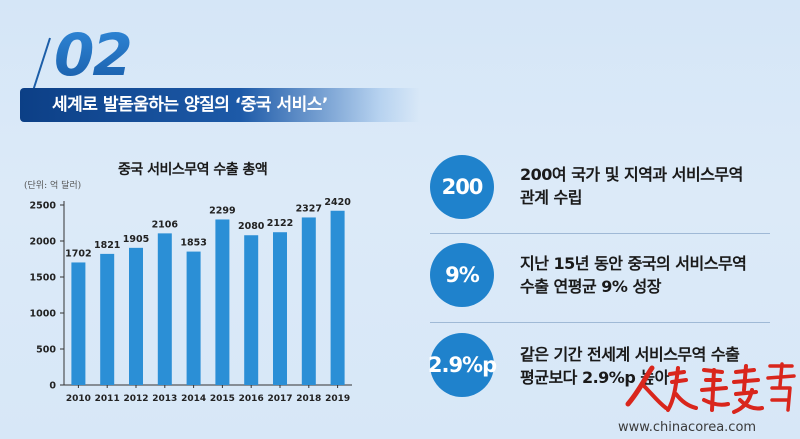  Describe the element at coordinates (337, 202) in the screenshot. I see `data-label-2019: 2420` at that location.